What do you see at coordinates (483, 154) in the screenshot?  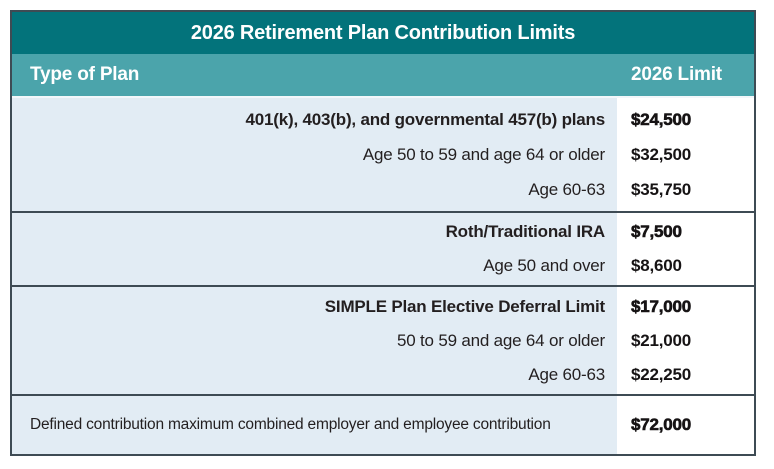 I see `plan-label: Age 50 to 59 and age 64 or older` at bounding box center [483, 154].